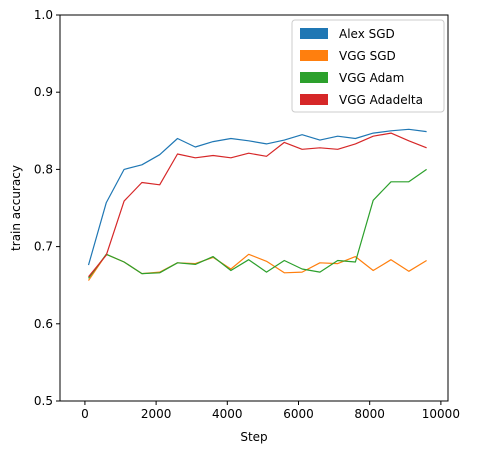  I want to click on y-tick-label: 0.5, so click(43, 401).